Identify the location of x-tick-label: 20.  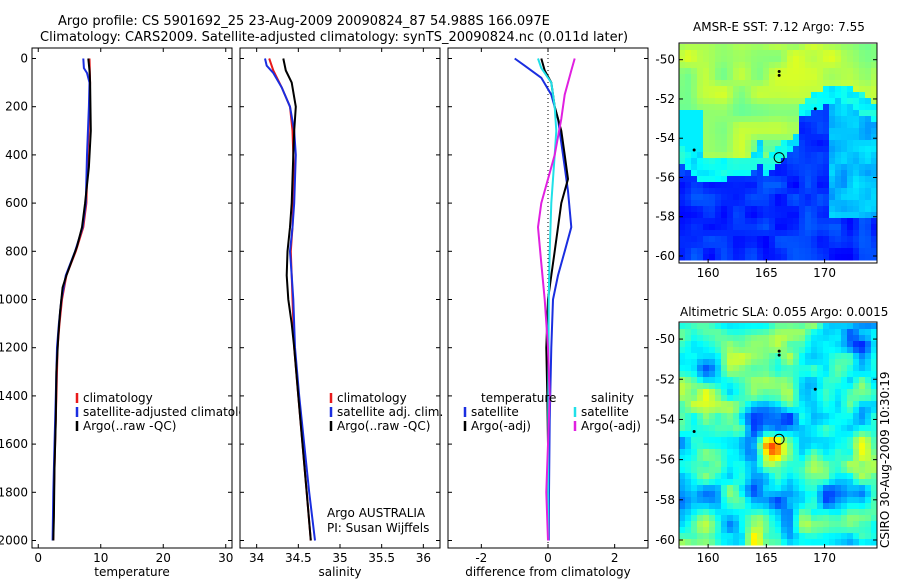
(163, 558).